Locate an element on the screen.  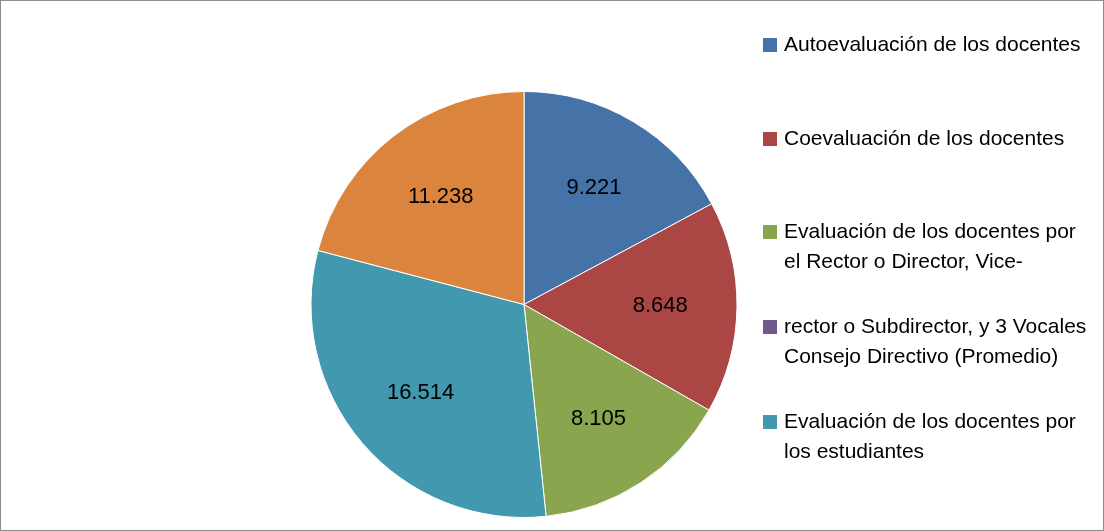
data-label: 8.105 is located at coordinates (598, 417).